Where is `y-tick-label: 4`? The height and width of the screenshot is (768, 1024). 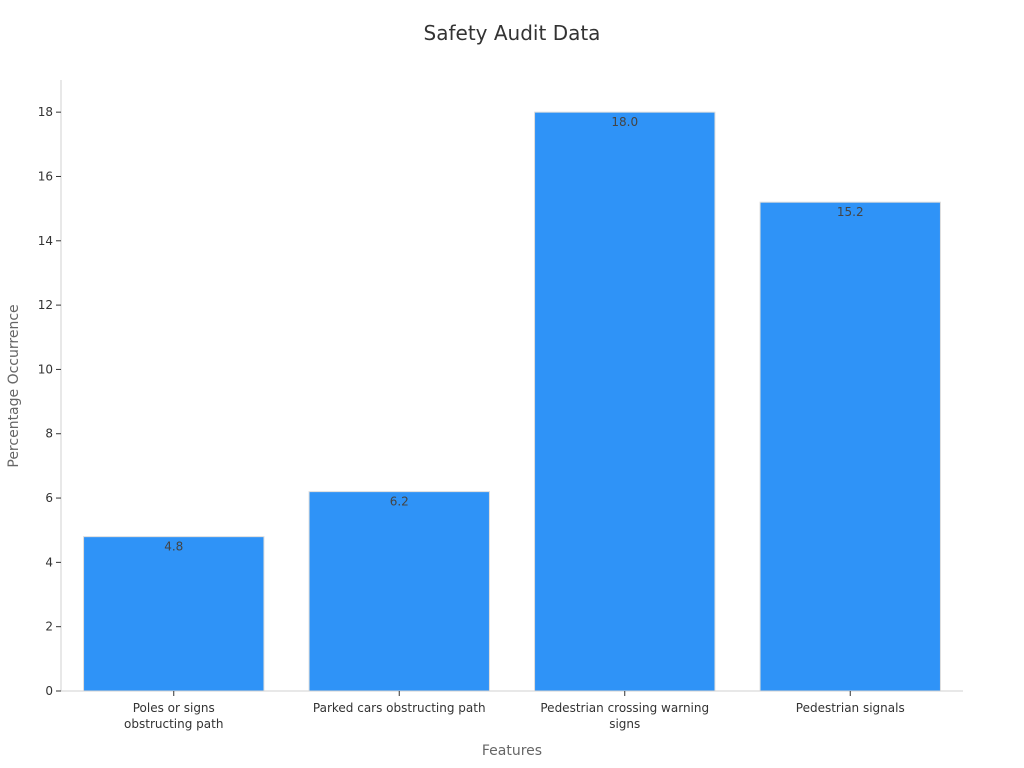
y-tick-label: 4 is located at coordinates (49, 562).